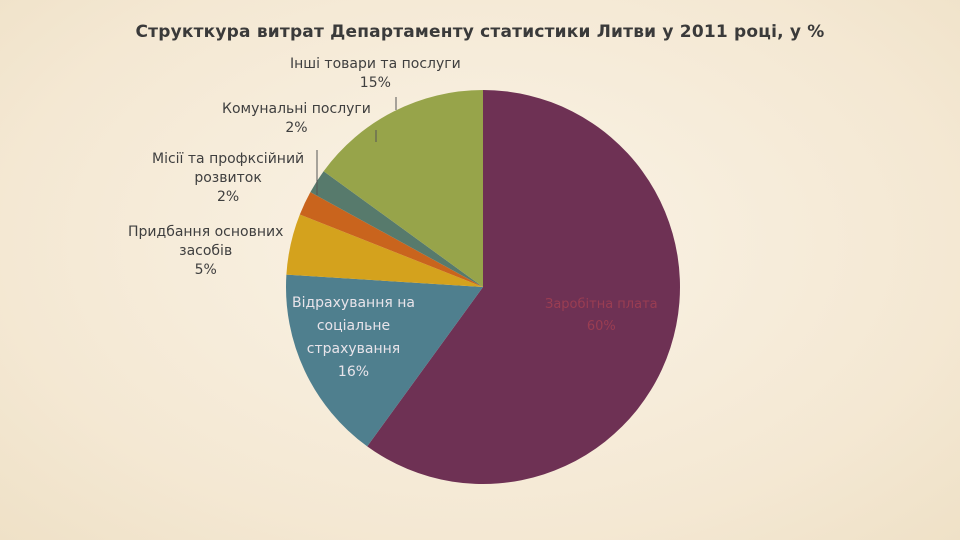 This screenshot has height=540, width=960. I want to click on label-salary-name: Заробітна плата, so click(601, 304).